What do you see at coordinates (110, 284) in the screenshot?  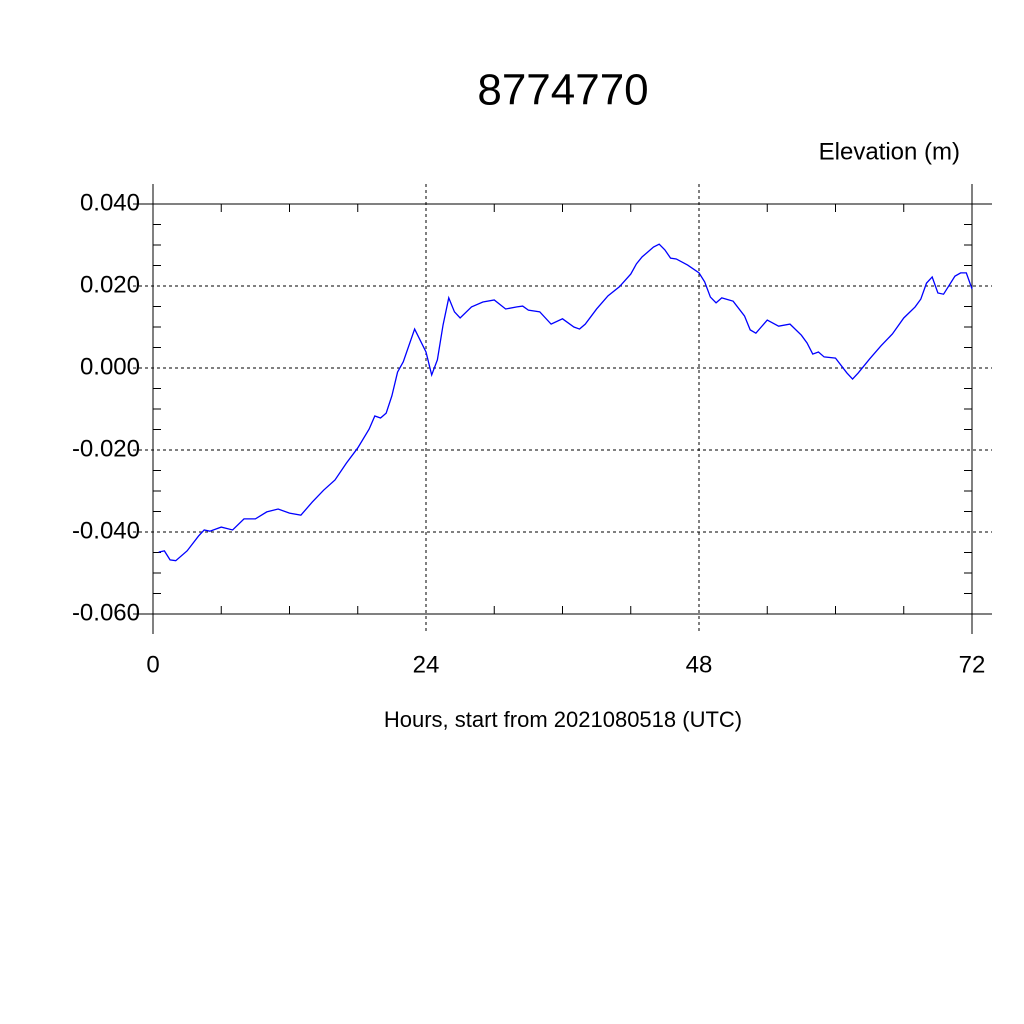 I see `y-tick-label: 0.020` at bounding box center [110, 284].